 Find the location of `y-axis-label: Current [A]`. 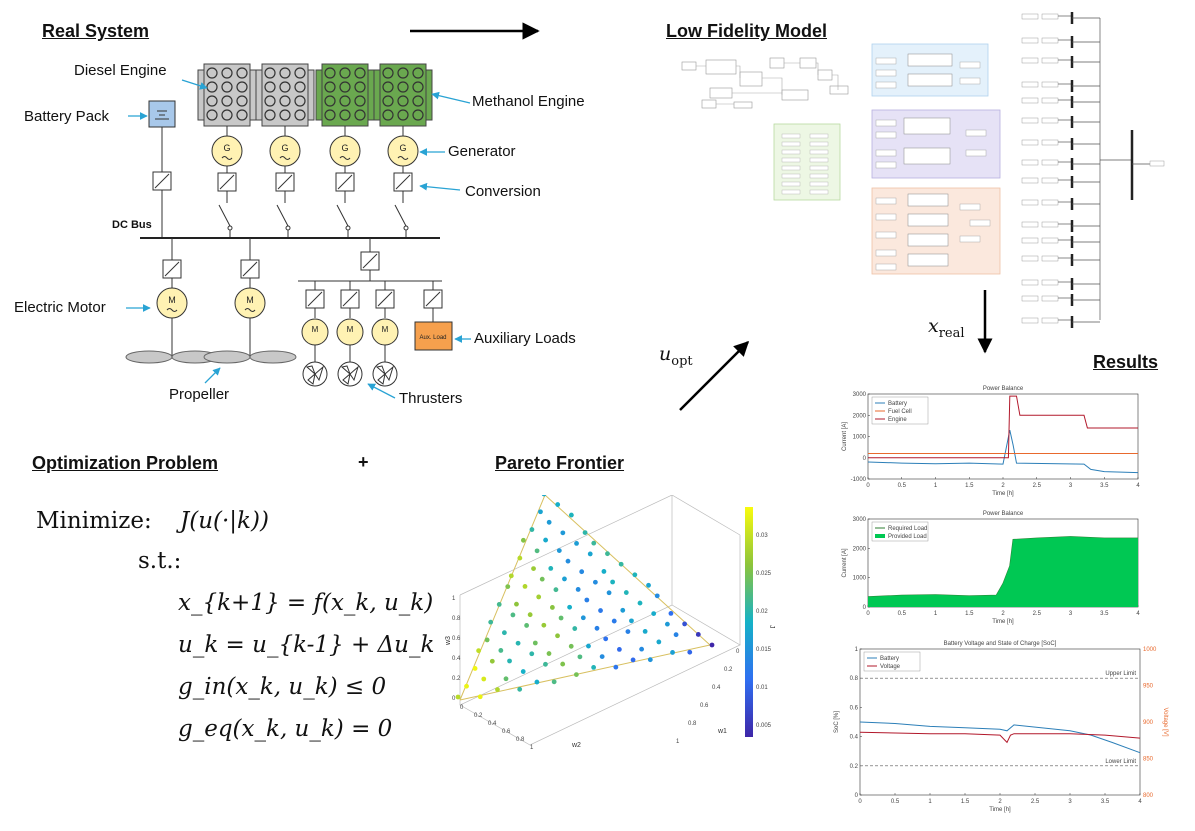

y-axis-label: Current [A] is located at coordinates (845, 562).